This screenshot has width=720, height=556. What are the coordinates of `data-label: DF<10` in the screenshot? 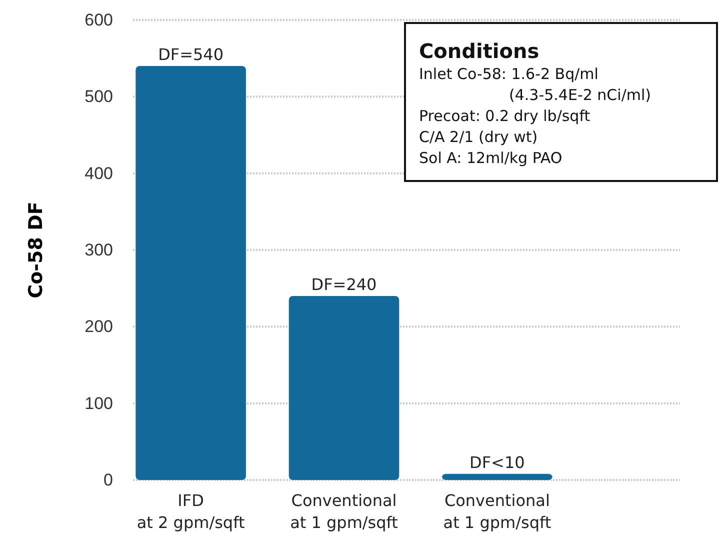 It's located at (497, 462).